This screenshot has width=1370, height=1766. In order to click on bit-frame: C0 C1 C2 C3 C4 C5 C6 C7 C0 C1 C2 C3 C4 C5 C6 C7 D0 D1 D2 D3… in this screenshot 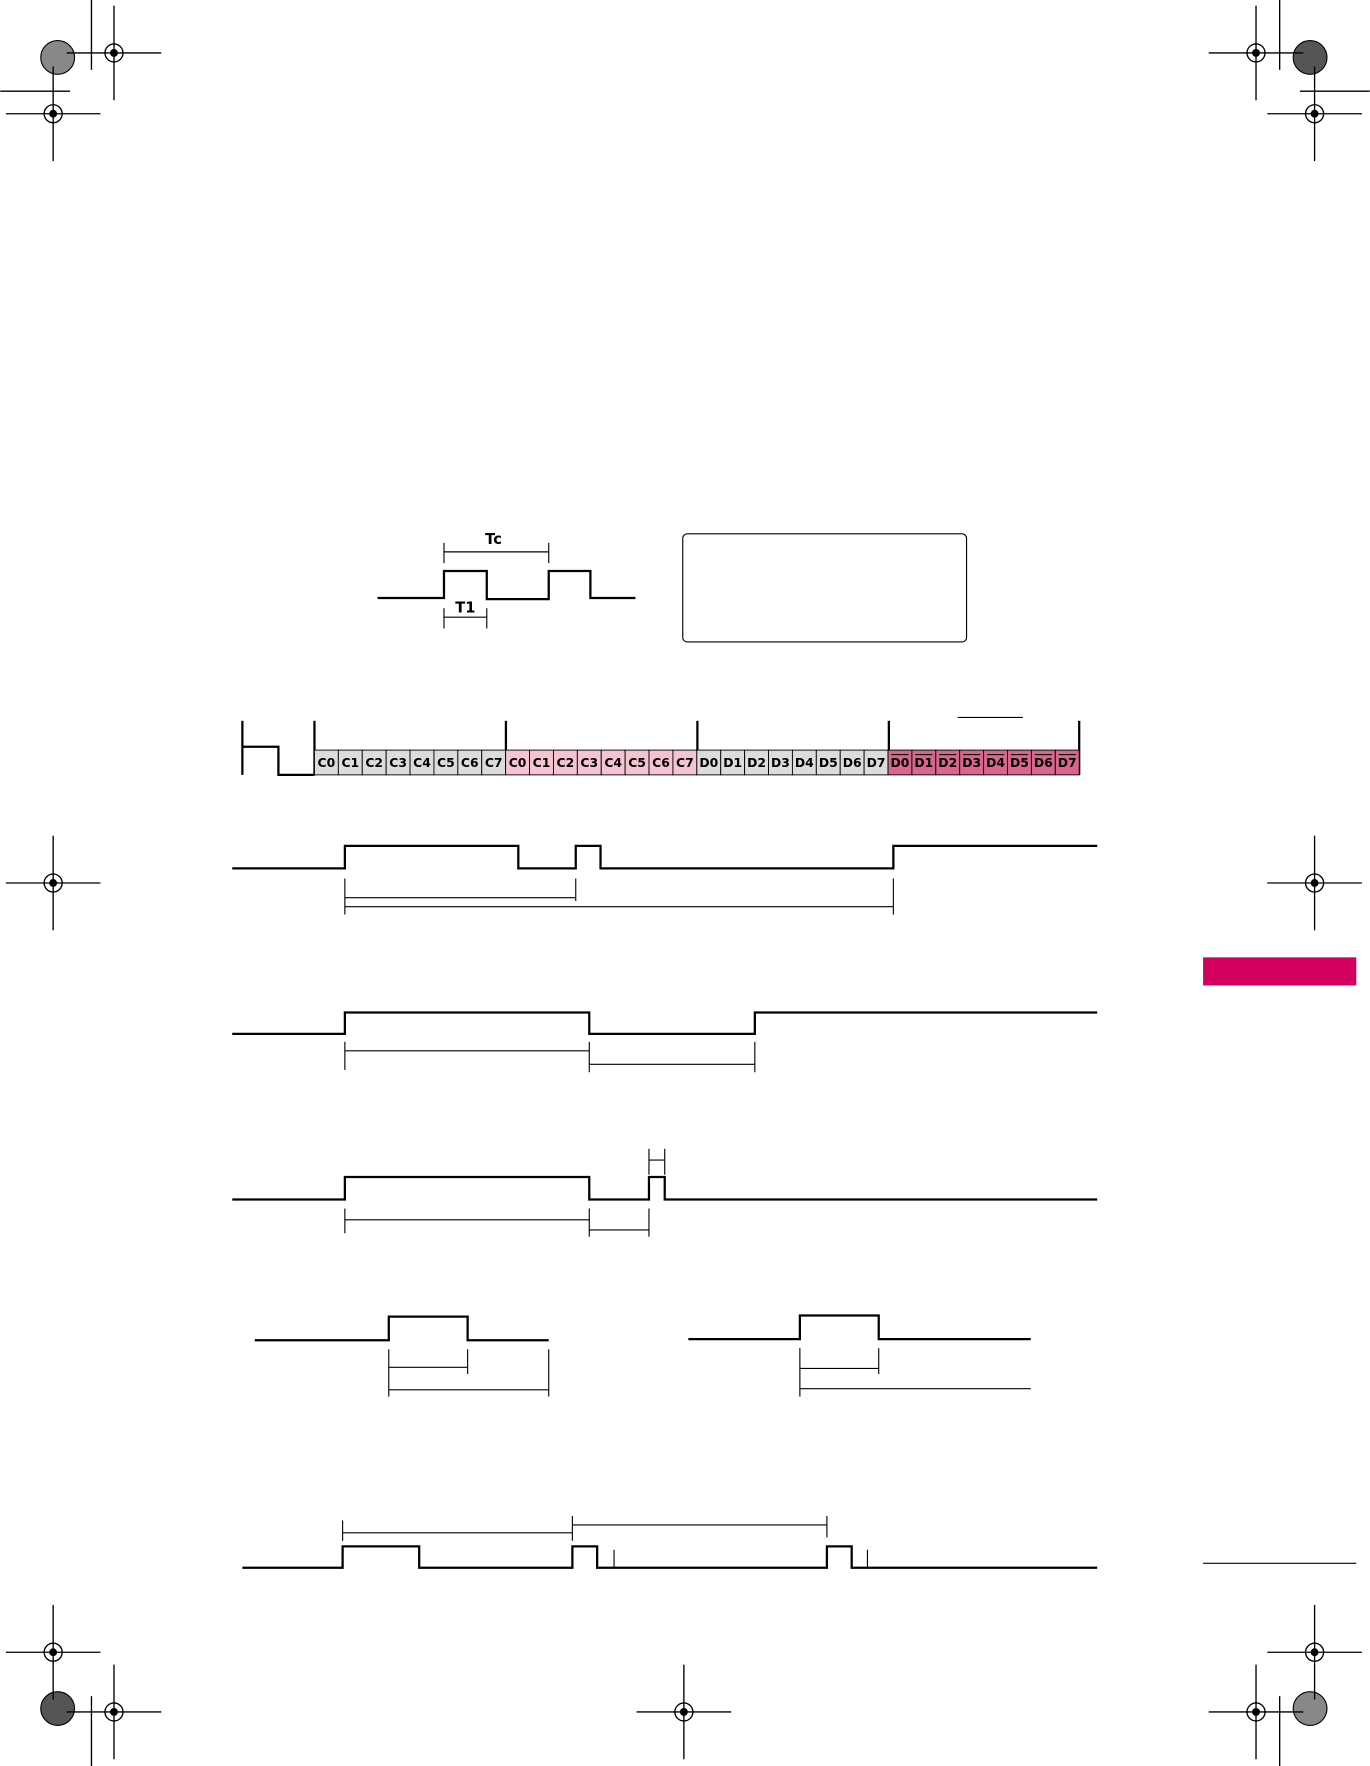, I will do `click(661, 746)`.